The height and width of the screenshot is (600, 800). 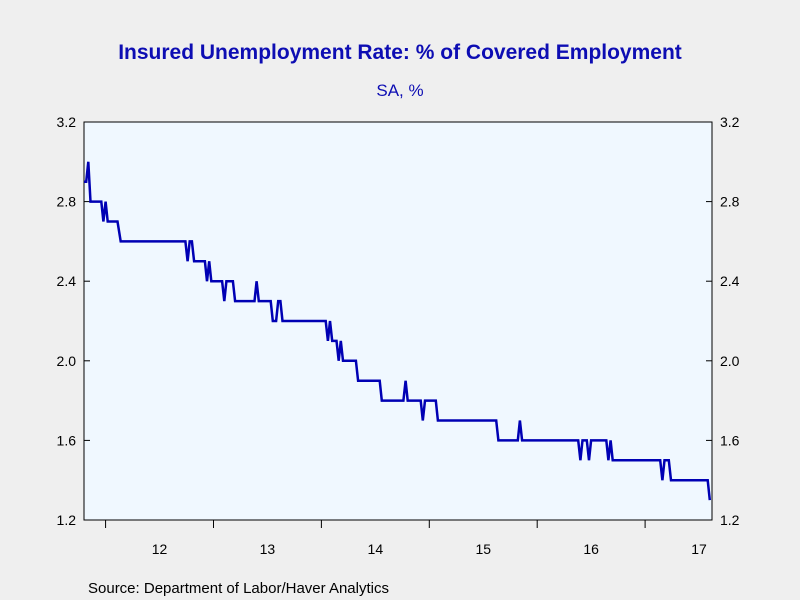 What do you see at coordinates (730, 122) in the screenshot?
I see `y-tick-label-right: 3.2` at bounding box center [730, 122].